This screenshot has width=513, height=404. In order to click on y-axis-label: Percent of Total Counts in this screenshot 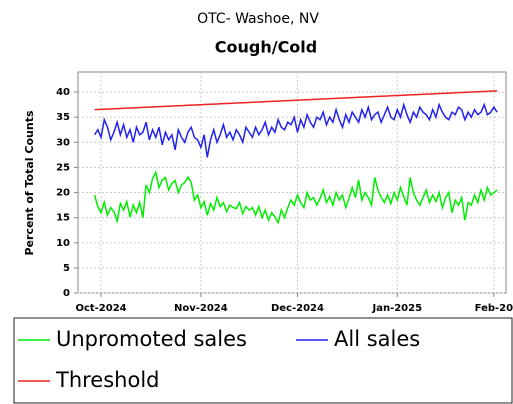, I will do `click(29, 182)`.